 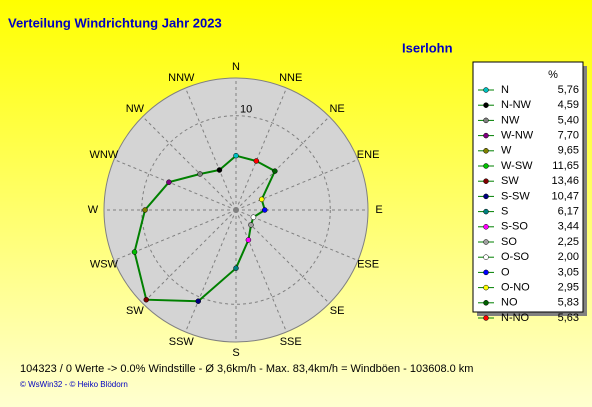 What do you see at coordinates (568, 318) in the screenshot?
I see `legend-value: 5,63` at bounding box center [568, 318].